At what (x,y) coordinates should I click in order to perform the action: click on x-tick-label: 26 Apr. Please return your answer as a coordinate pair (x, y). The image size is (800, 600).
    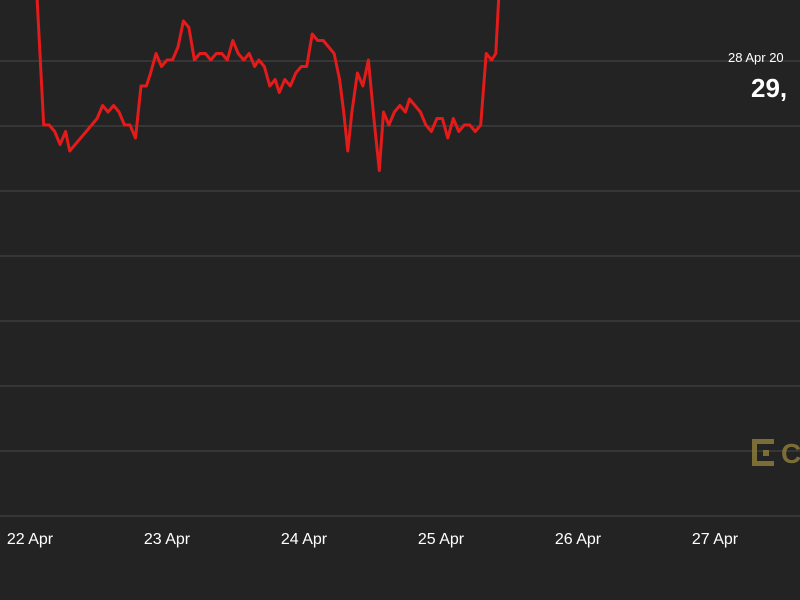
    Looking at the image, I should click on (578, 539).